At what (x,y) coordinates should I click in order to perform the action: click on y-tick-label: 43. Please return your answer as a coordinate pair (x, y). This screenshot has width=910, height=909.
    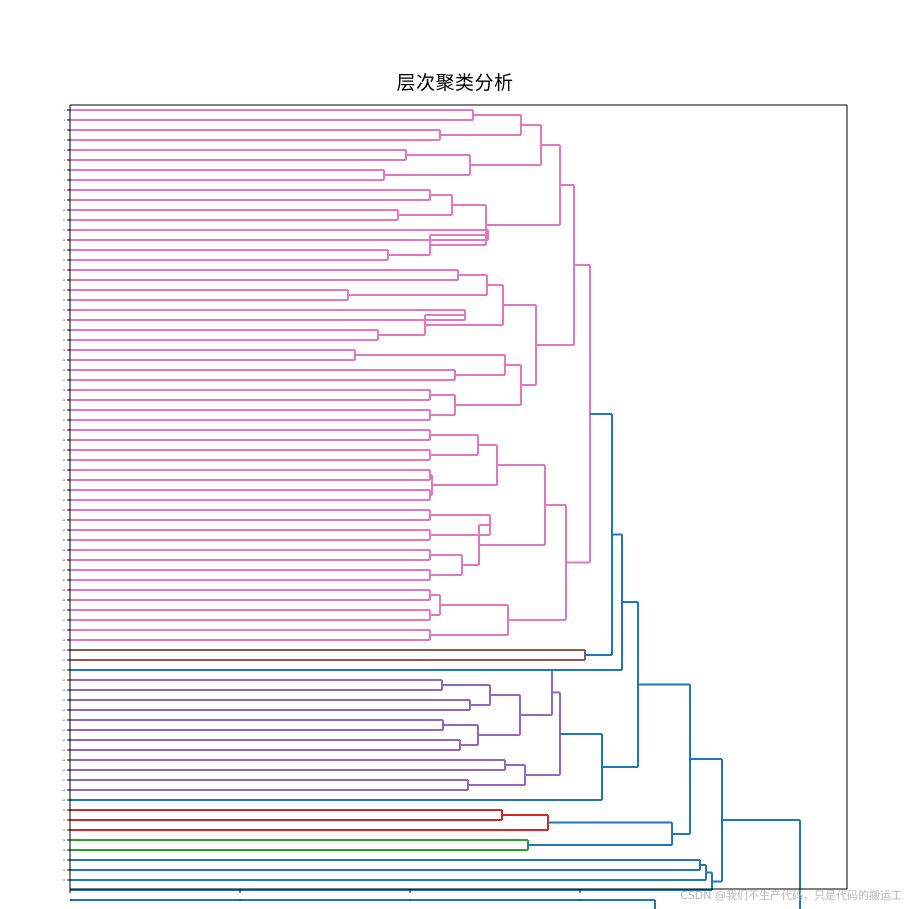
    Looking at the image, I should click on (63, 541).